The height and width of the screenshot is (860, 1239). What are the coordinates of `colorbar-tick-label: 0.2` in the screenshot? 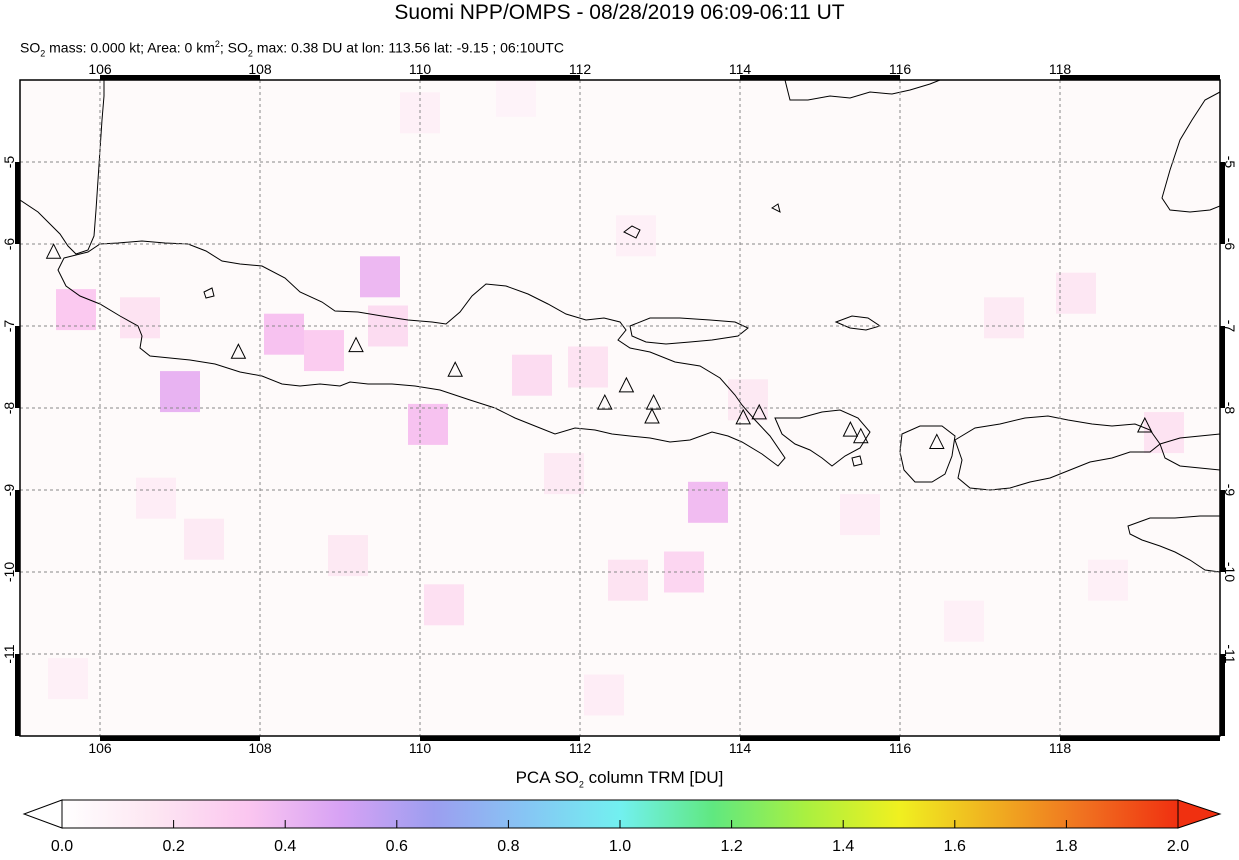 It's located at (173, 846).